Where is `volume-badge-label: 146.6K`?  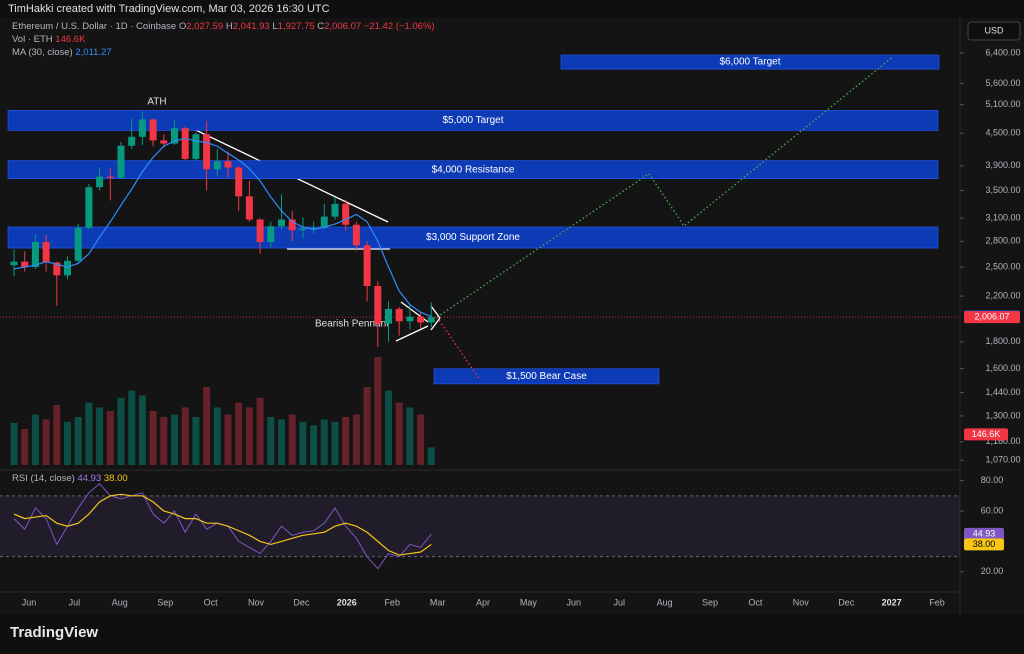 volume-badge-label: 146.6K is located at coordinates (986, 434).